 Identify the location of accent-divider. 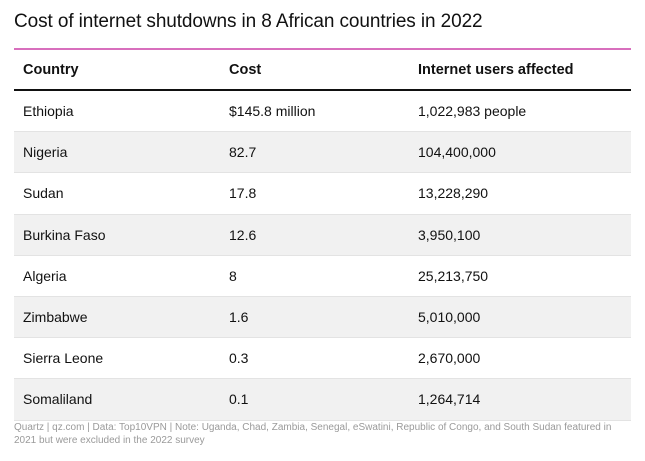
(322, 49).